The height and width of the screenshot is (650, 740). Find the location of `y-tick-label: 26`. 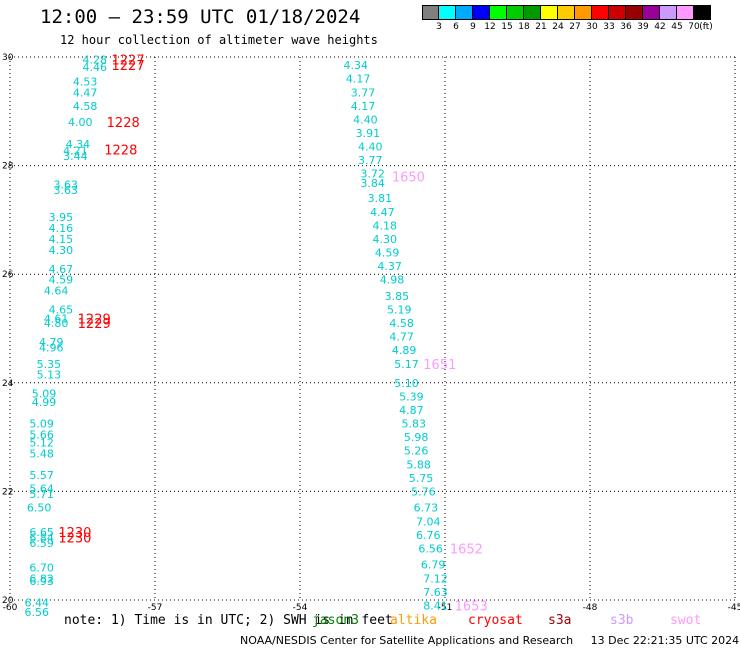

y-tick-label: 26 is located at coordinates (8, 275).